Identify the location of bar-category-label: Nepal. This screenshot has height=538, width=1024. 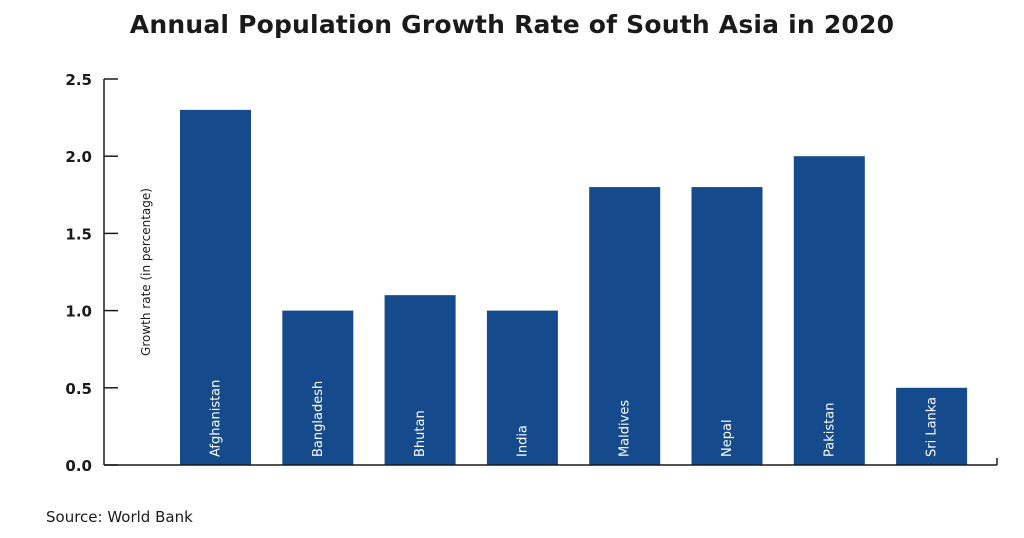
(727, 438).